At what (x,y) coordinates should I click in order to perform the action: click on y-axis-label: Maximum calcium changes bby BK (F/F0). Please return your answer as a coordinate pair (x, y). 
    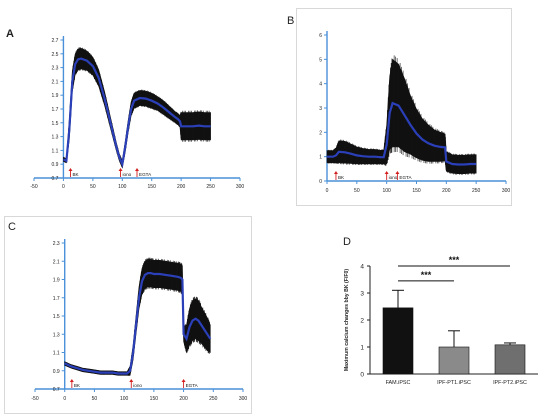
    Looking at the image, I should click on (347, 320).